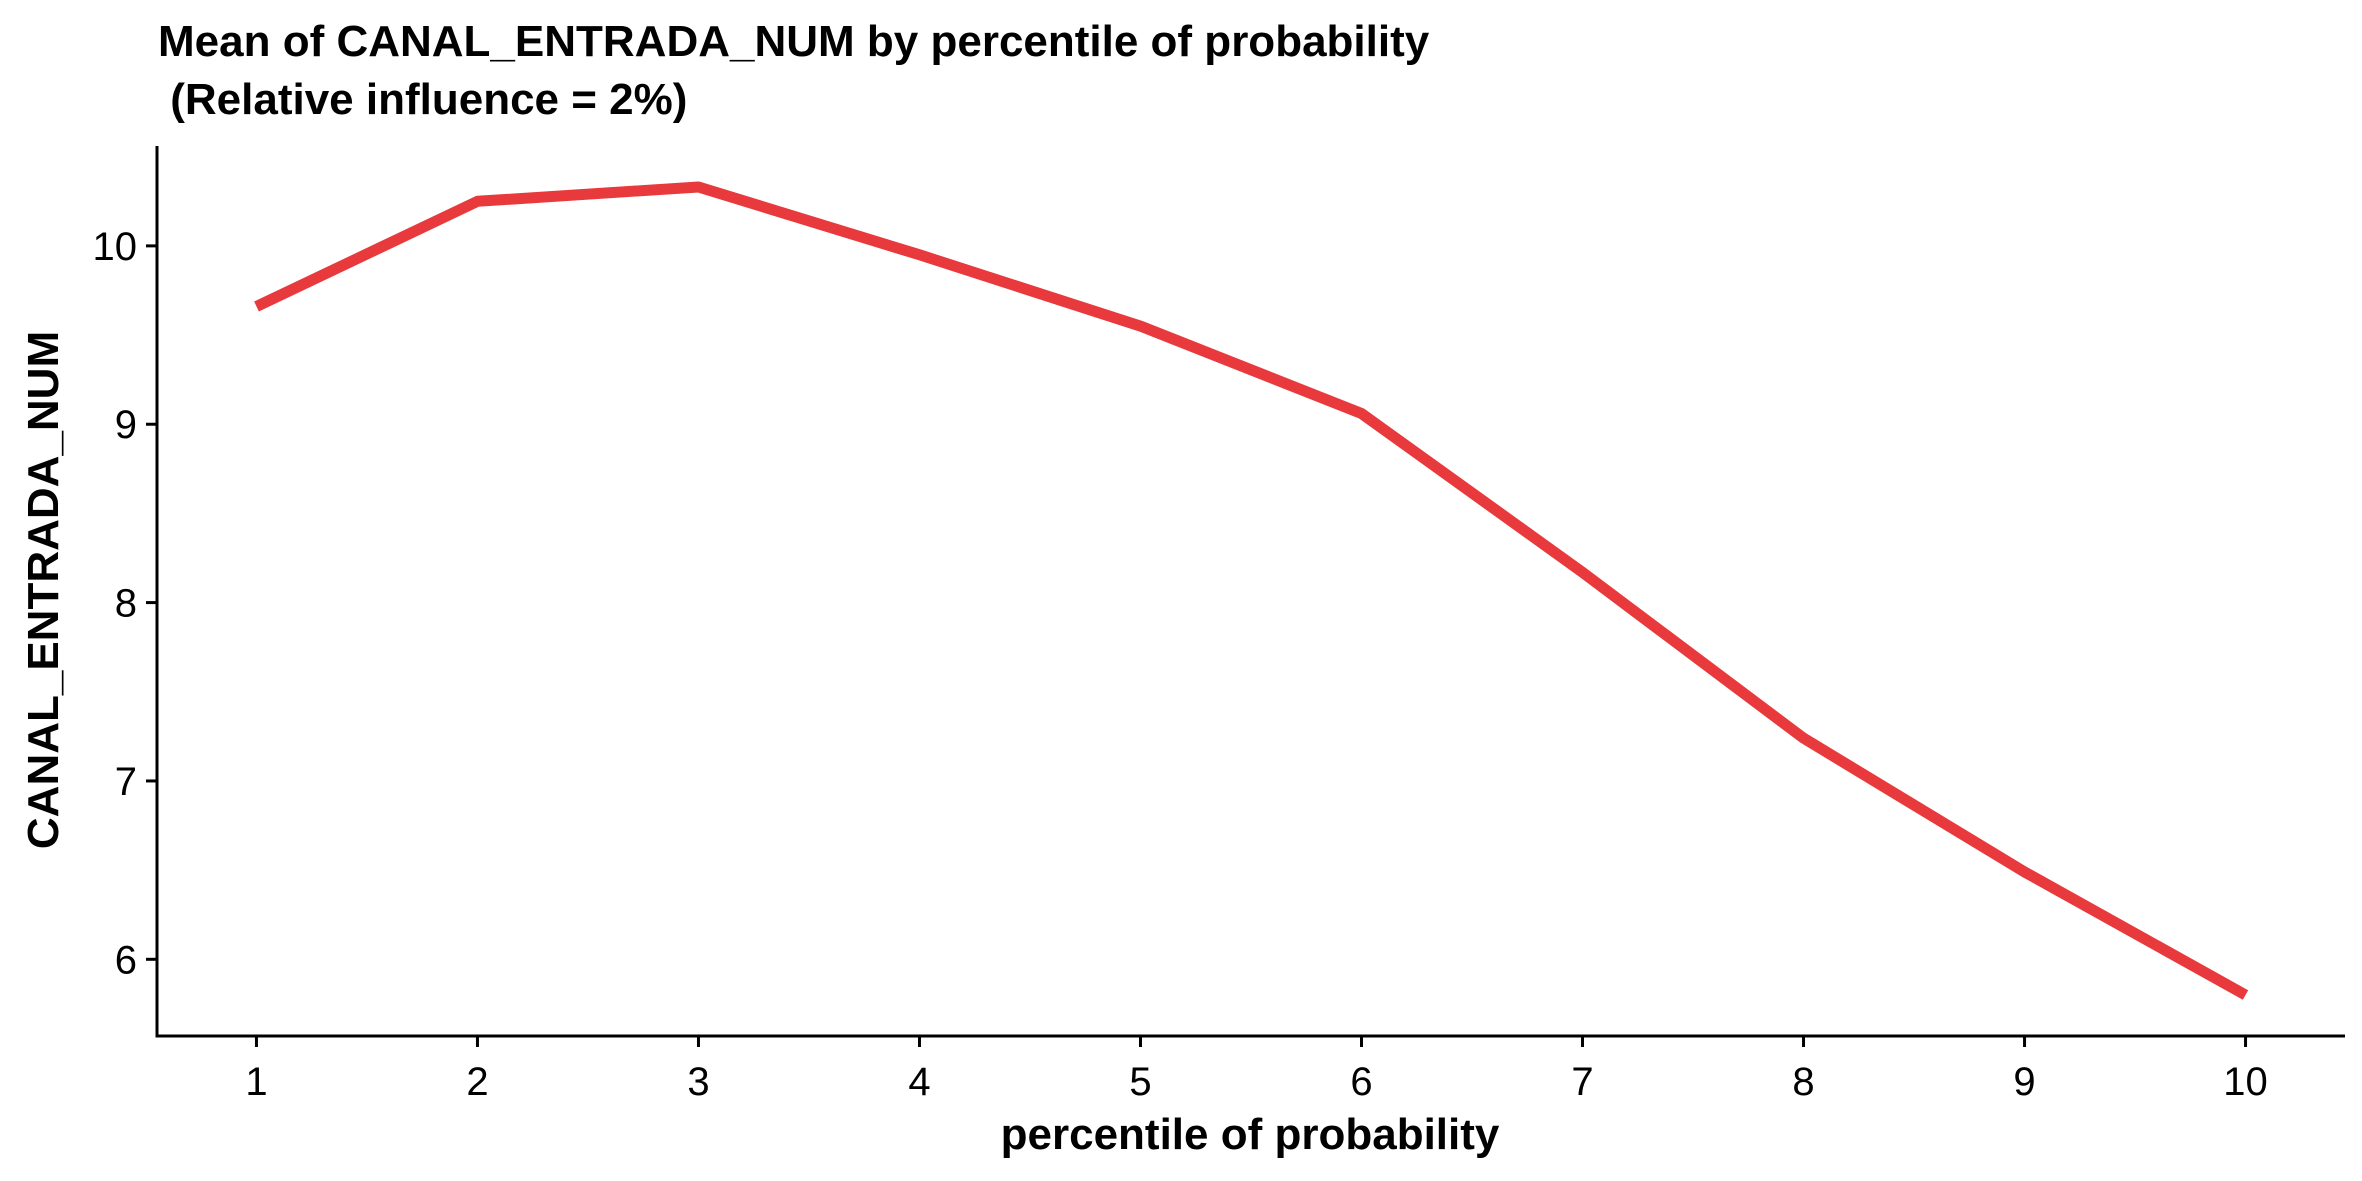 Image resolution: width=2362 pixels, height=1181 pixels. What do you see at coordinates (1582, 1082) in the screenshot?
I see `x-tick-label: 7` at bounding box center [1582, 1082].